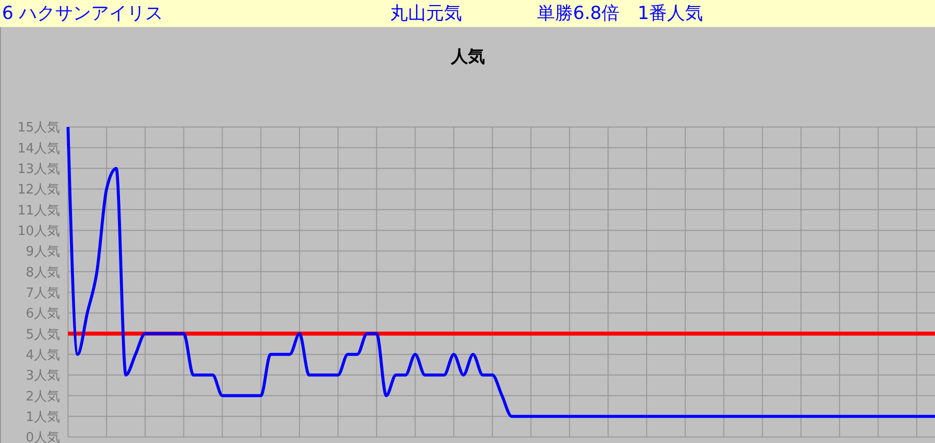  What do you see at coordinates (38, 169) in the screenshot?
I see `y-tick-label: 13人気` at bounding box center [38, 169].